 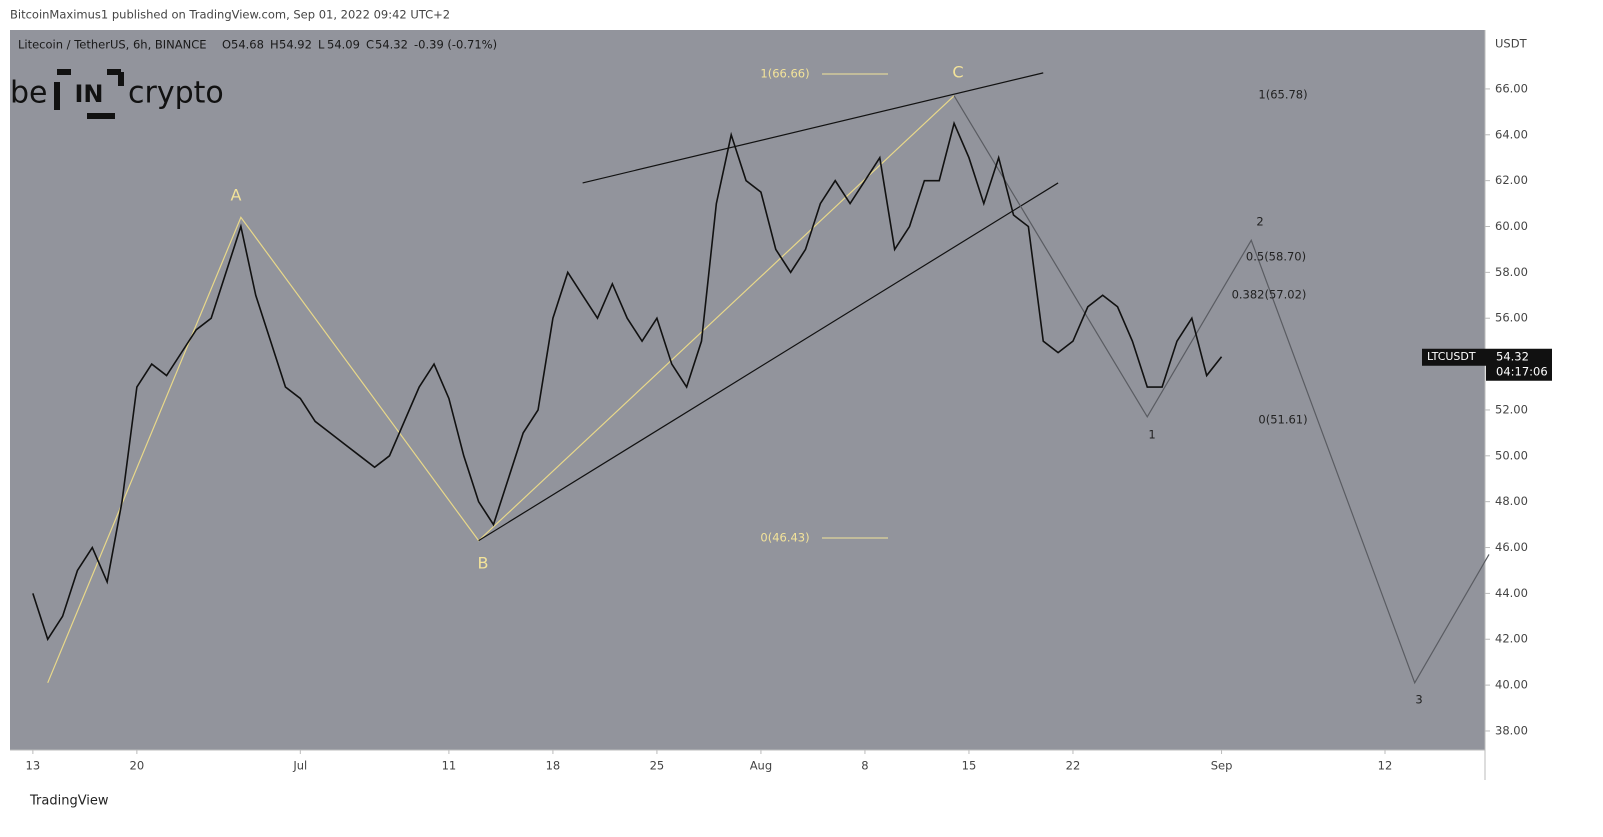 I want to click on symbol-tag: LTCUSDT, so click(x=1451, y=356).